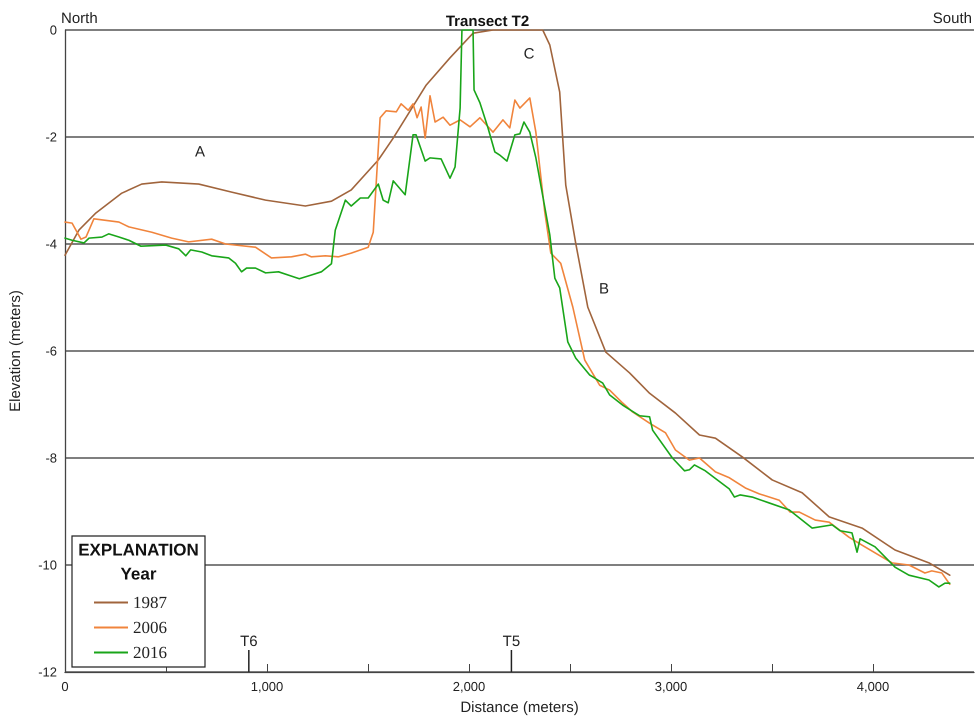 The height and width of the screenshot is (722, 975). I want to click on x-tick-label: 0, so click(65, 686).